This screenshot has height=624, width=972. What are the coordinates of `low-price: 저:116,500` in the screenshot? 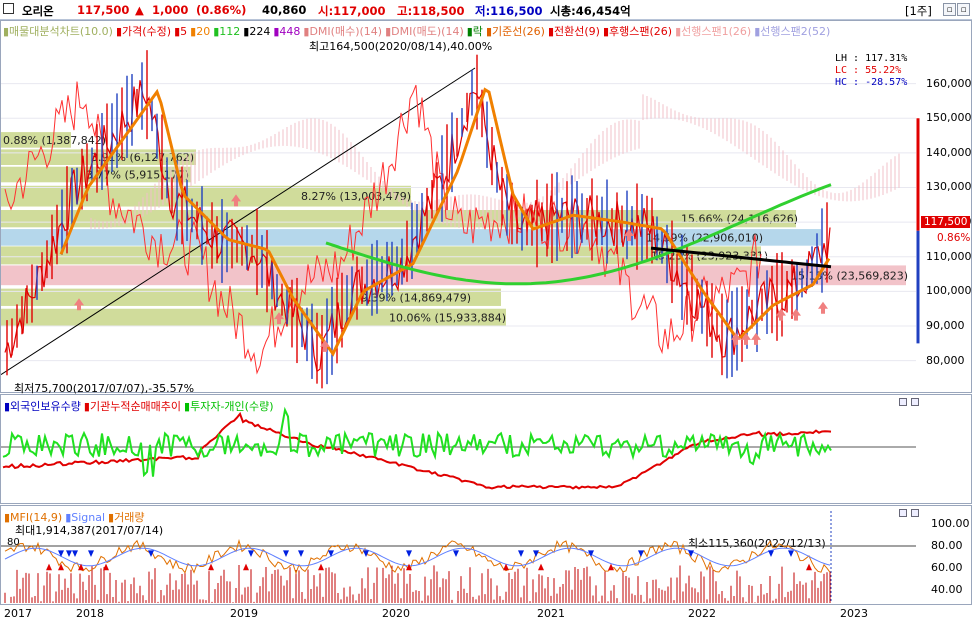 It's located at (509, 11).